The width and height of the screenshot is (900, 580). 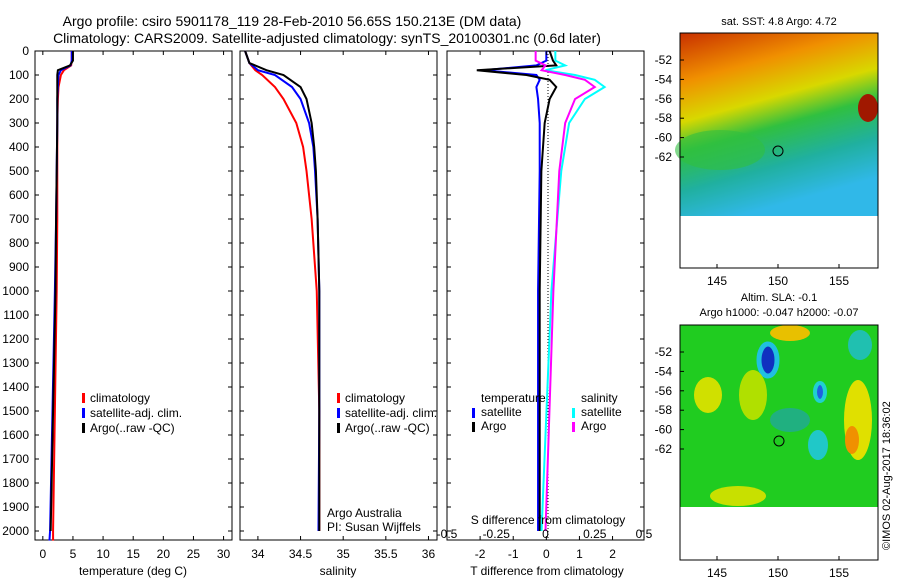 I want to click on depth-tick-label: 900, so click(x=19, y=267).